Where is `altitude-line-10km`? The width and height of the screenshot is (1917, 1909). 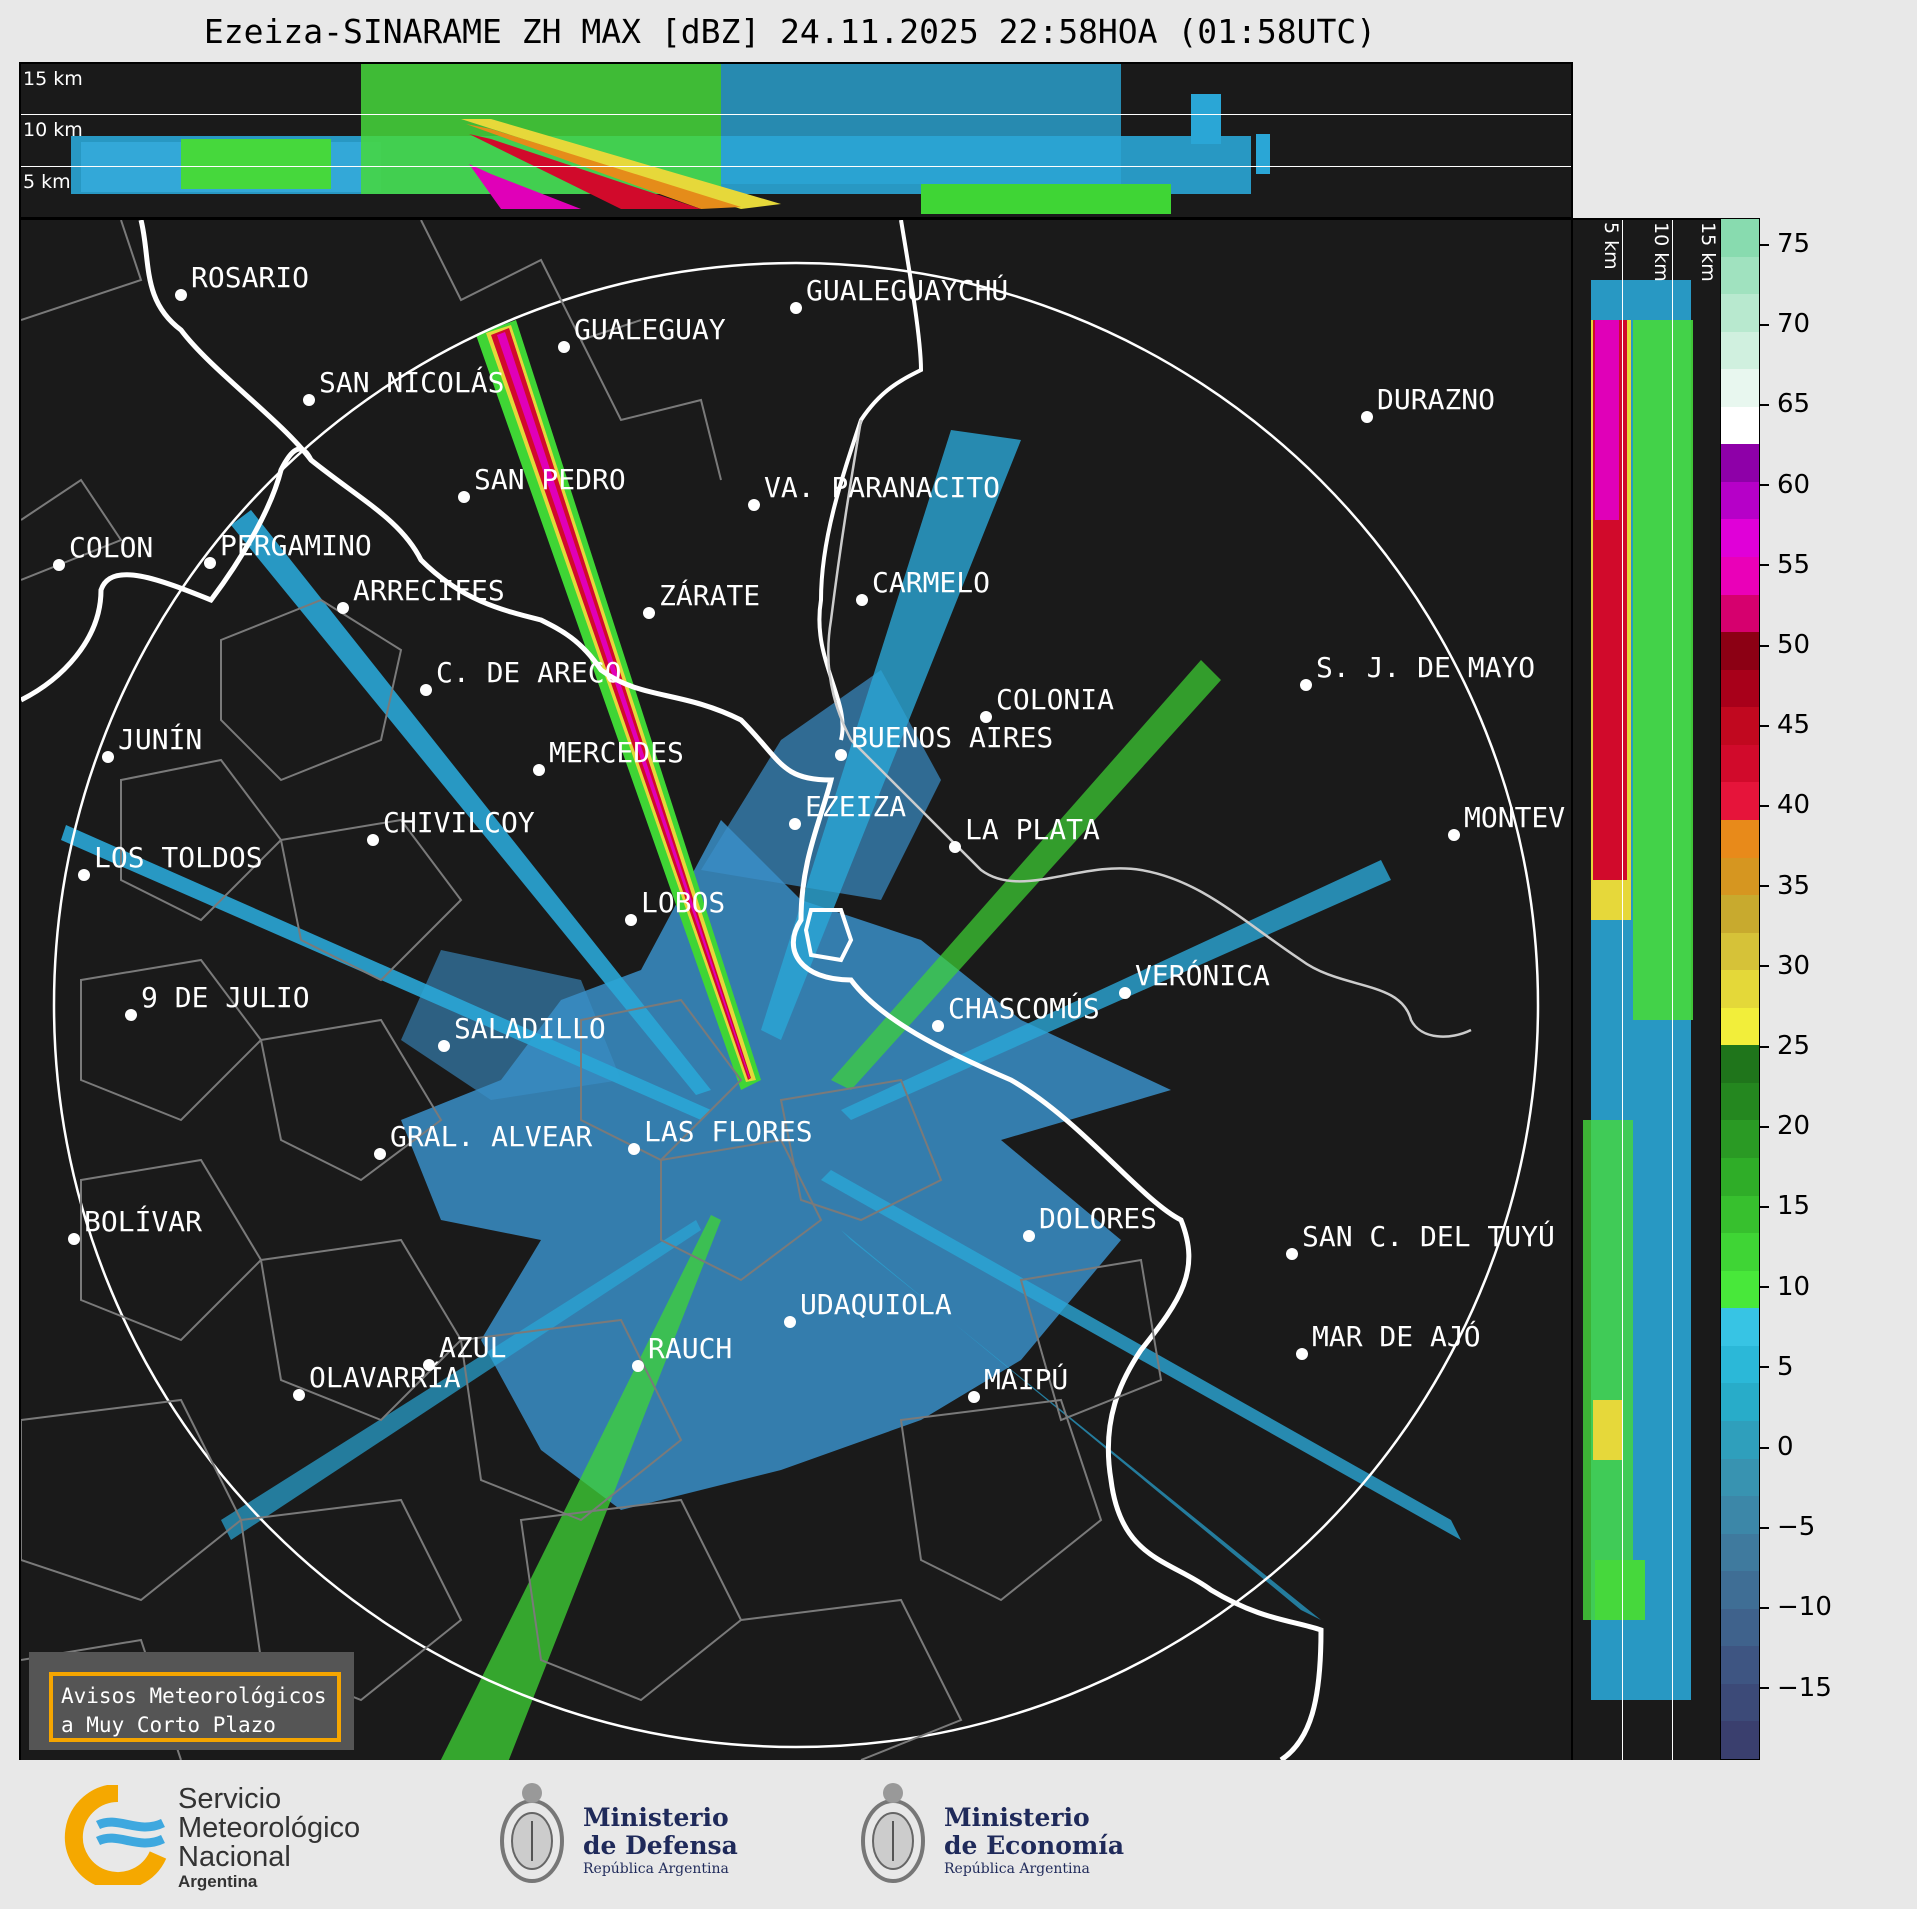
altitude-line-10km is located at coordinates (796, 114).